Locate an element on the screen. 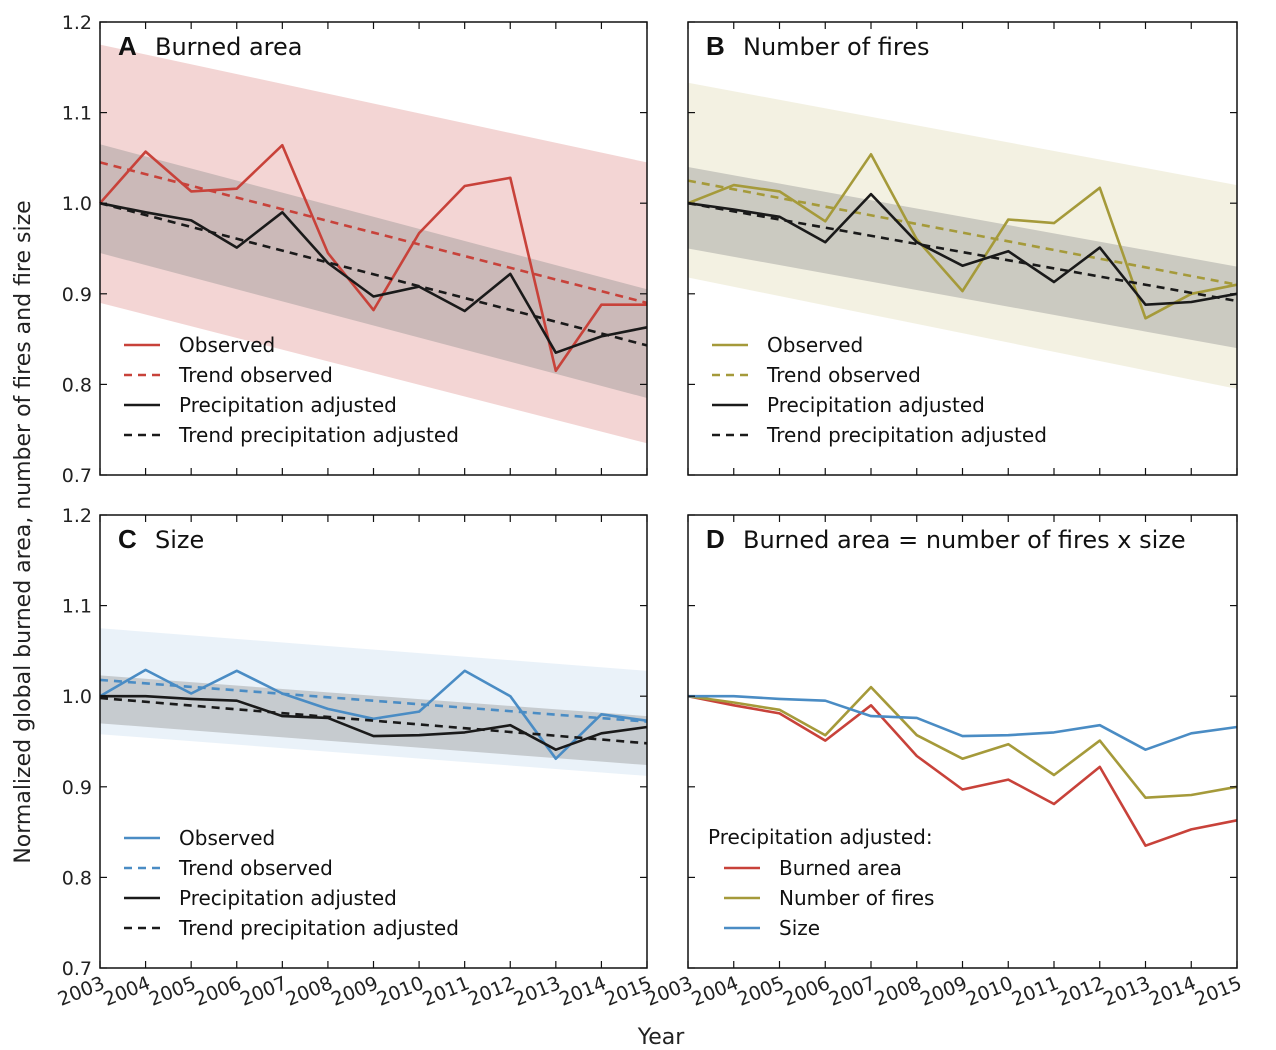 Image resolution: width=1276 pixels, height=1050 pixels. panel-letter: A is located at coordinates (127, 46).